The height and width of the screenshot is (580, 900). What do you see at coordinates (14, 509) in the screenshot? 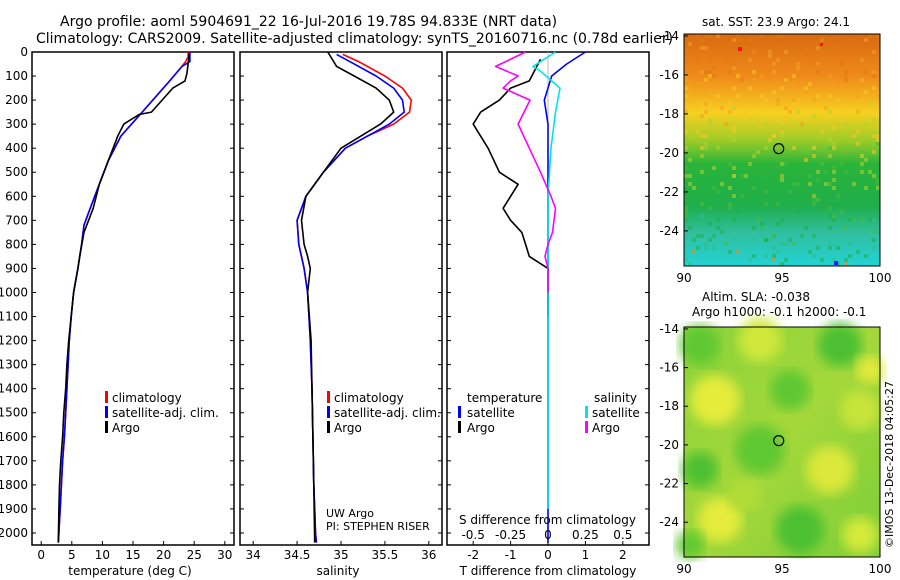
I see `depth-tick-label: 1900` at bounding box center [14, 509].